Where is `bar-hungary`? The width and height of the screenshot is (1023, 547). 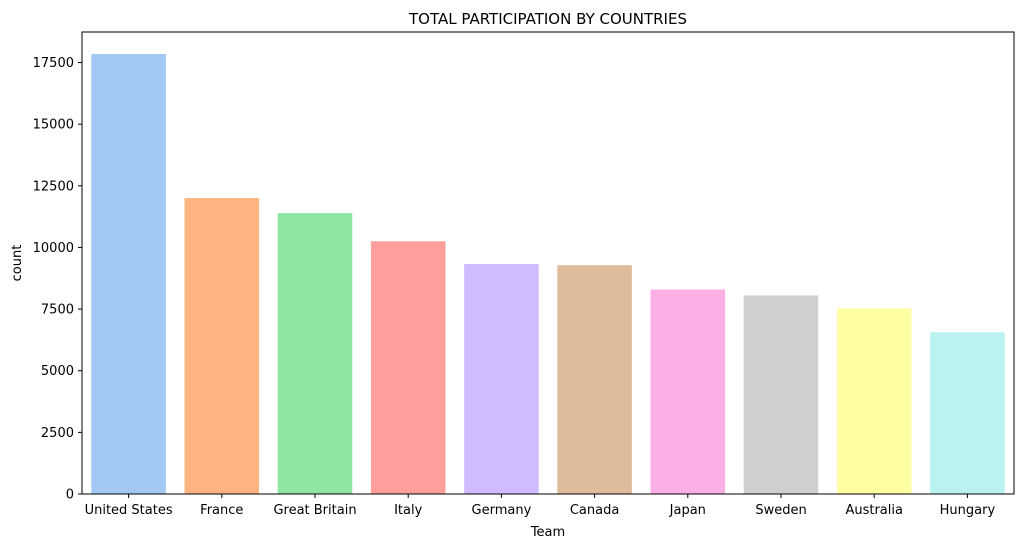
bar-hungary is located at coordinates (967, 413).